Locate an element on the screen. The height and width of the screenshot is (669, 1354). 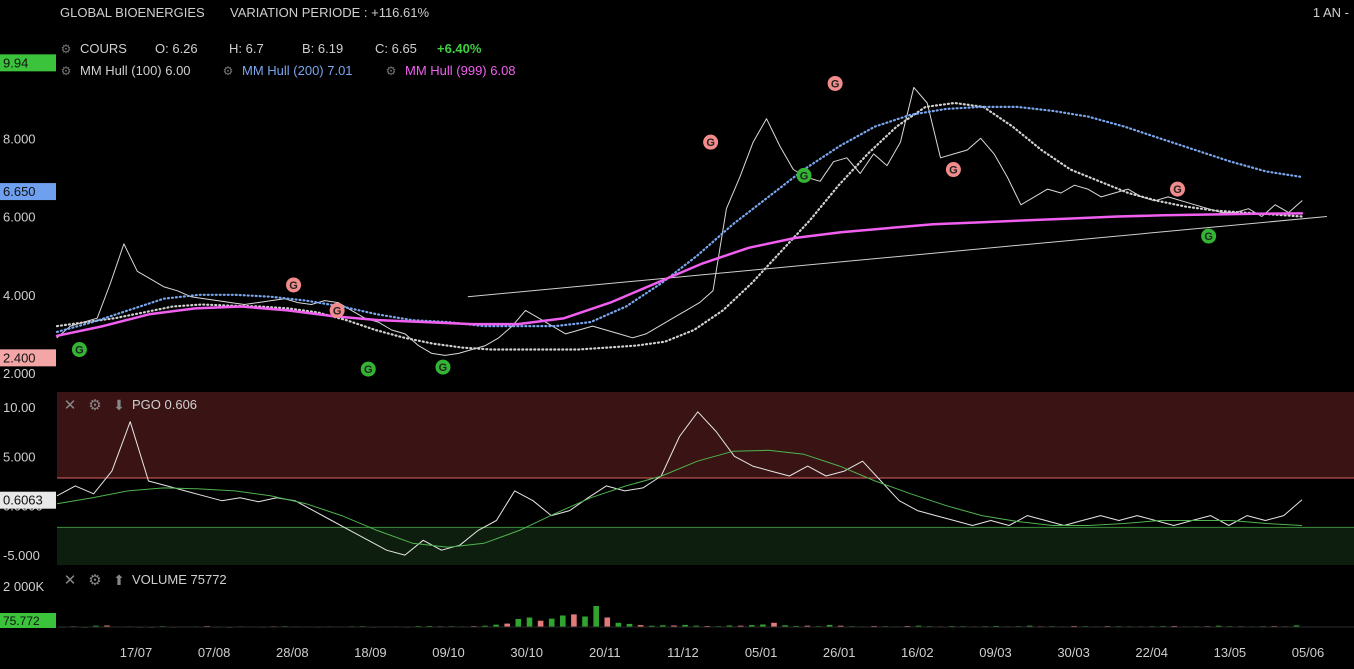
x-tick-label: 05/01 is located at coordinates (761, 652).